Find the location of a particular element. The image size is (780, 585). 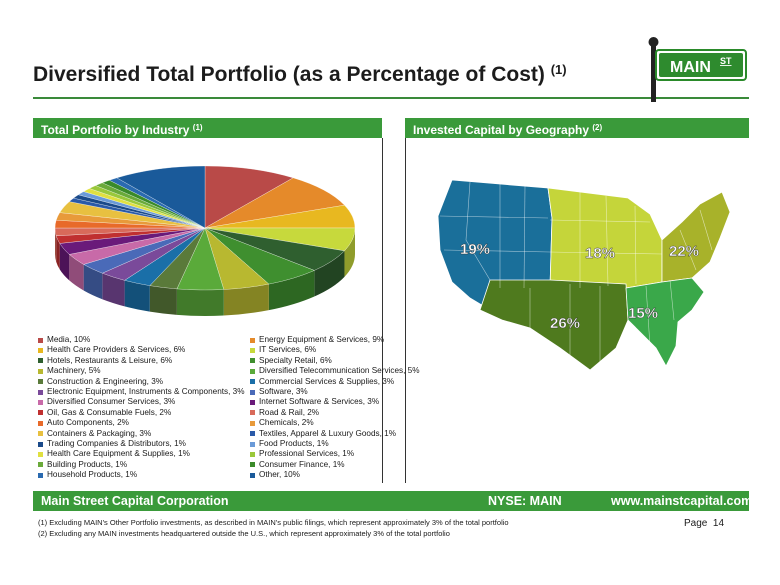

company-name: Main Street Capital Corporation is located at coordinates (135, 501).